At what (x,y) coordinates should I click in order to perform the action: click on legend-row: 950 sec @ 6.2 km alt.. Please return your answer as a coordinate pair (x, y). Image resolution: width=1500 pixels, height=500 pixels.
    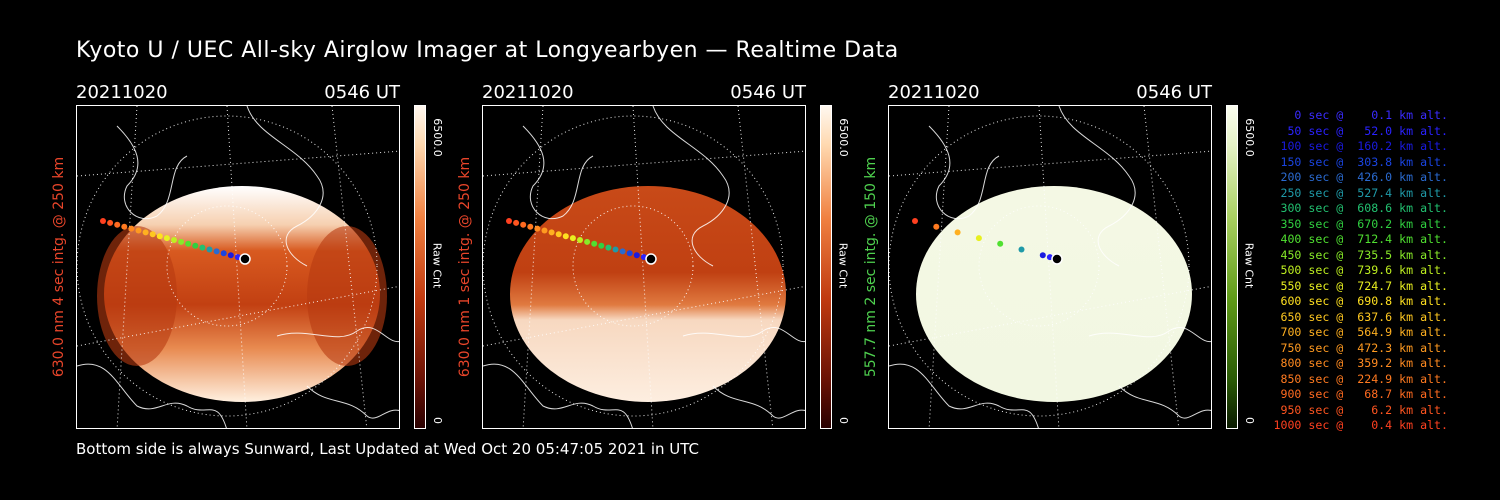
    Looking at the image, I should click on (1360, 409).